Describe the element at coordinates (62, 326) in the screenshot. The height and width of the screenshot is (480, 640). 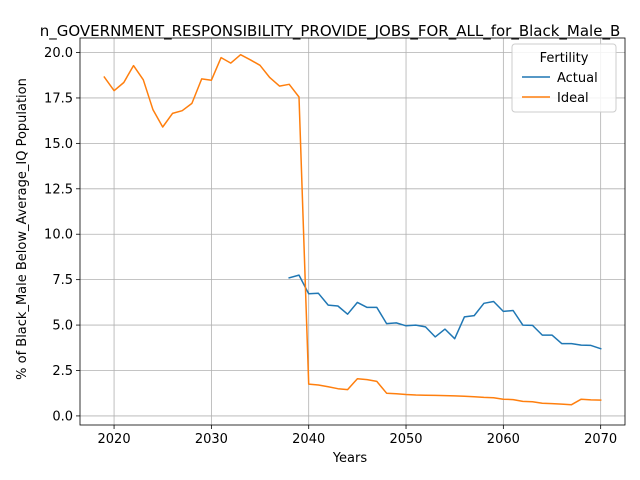
I see `y-tick-label: 5.0` at that location.